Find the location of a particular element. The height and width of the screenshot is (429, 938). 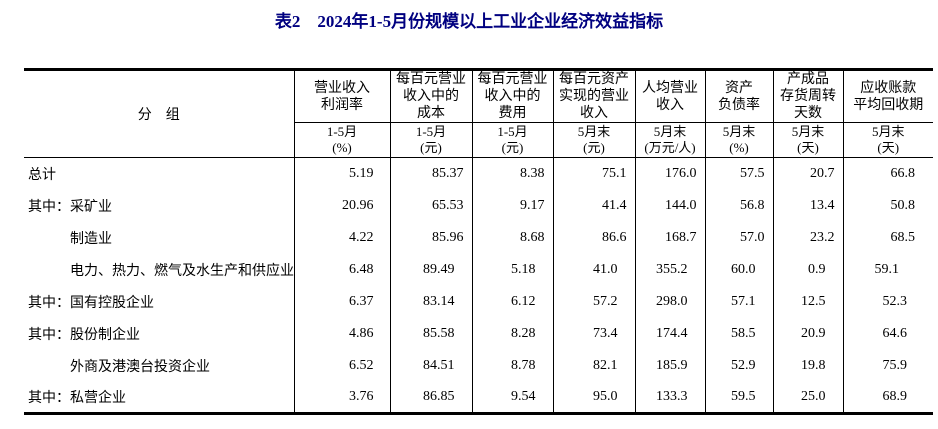

value-cell: 85.96 is located at coordinates (430, 237).